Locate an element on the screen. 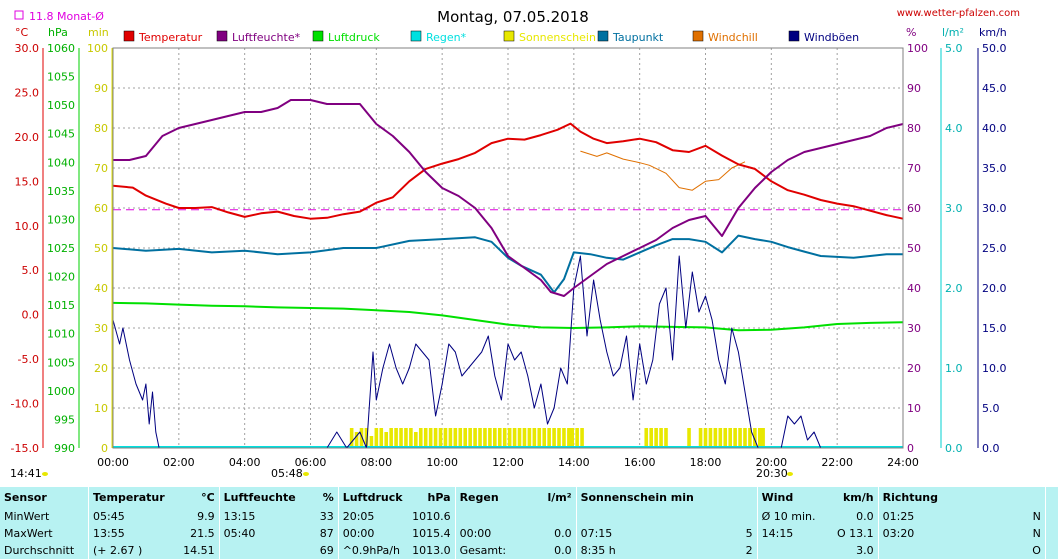 The width and height of the screenshot is (1058, 559). humidity-tick-label: 100 is located at coordinates (917, 48).